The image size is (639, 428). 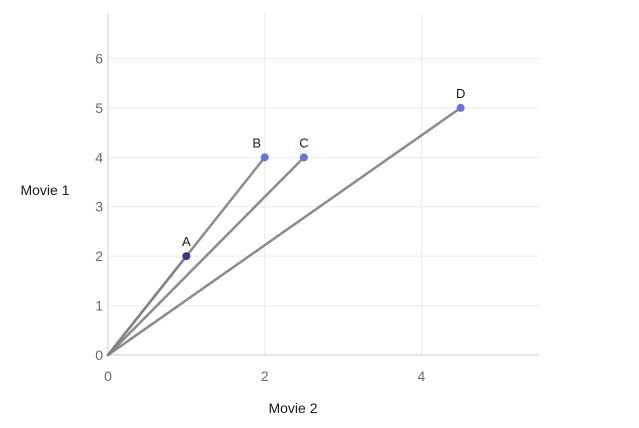 I want to click on y-tick-label: 5, so click(x=99, y=108).